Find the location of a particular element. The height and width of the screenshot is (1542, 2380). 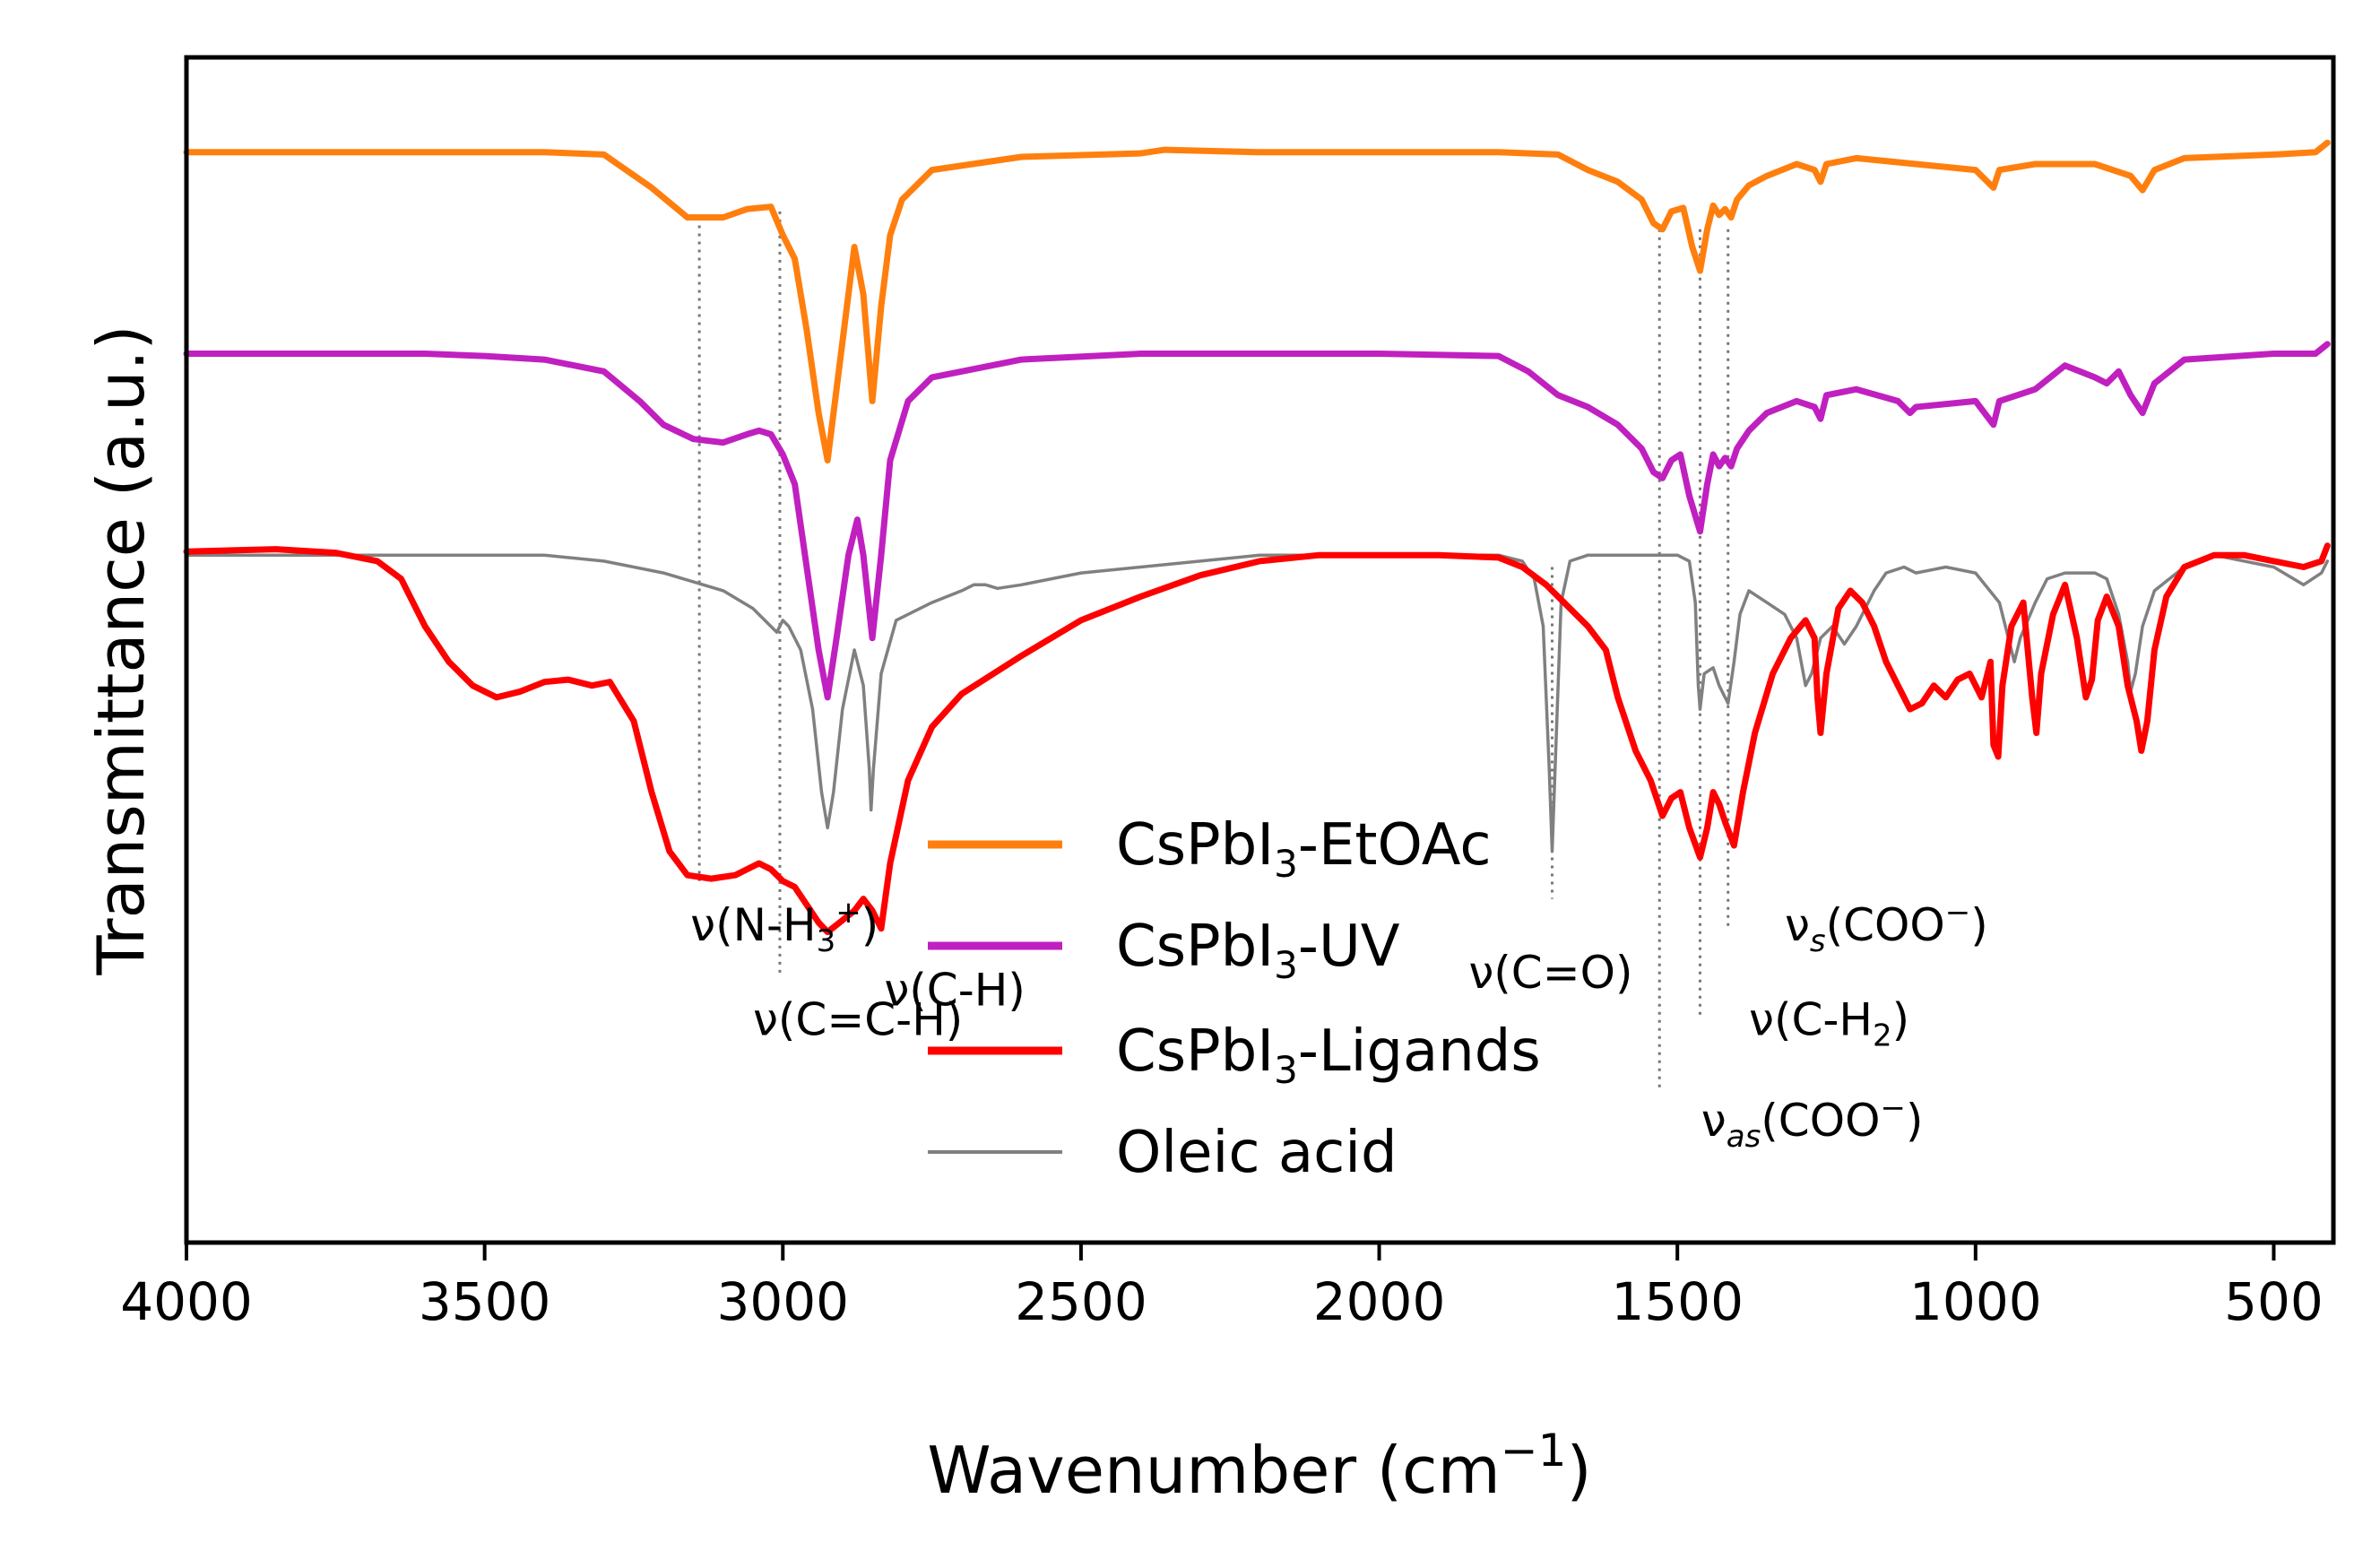

annotation-cch: ν(C=C-H) is located at coordinates (858, 1020).